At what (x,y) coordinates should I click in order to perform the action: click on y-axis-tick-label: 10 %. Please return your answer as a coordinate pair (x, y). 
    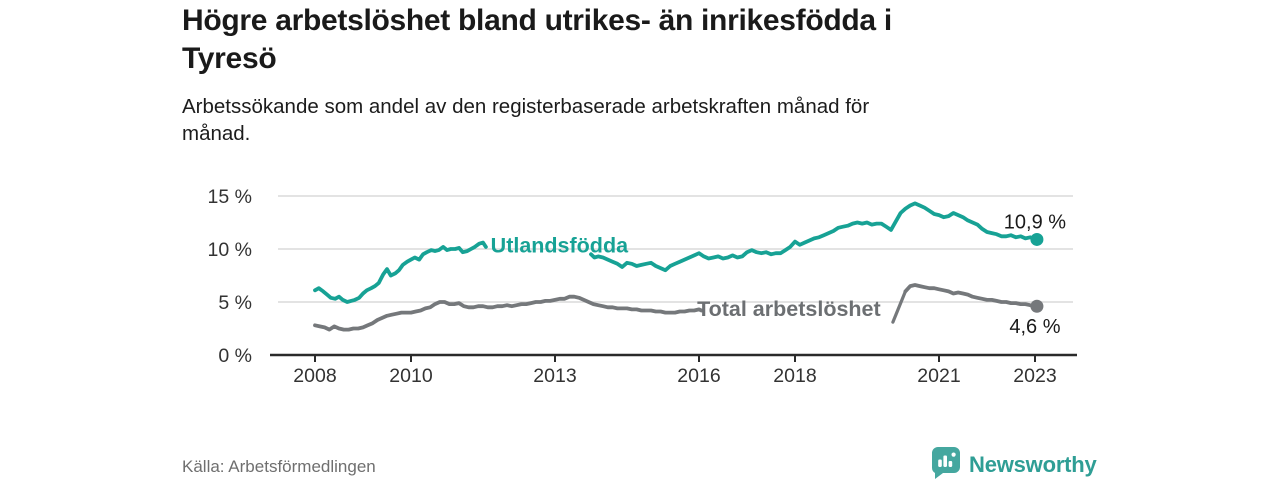
    Looking at the image, I should click on (230, 250).